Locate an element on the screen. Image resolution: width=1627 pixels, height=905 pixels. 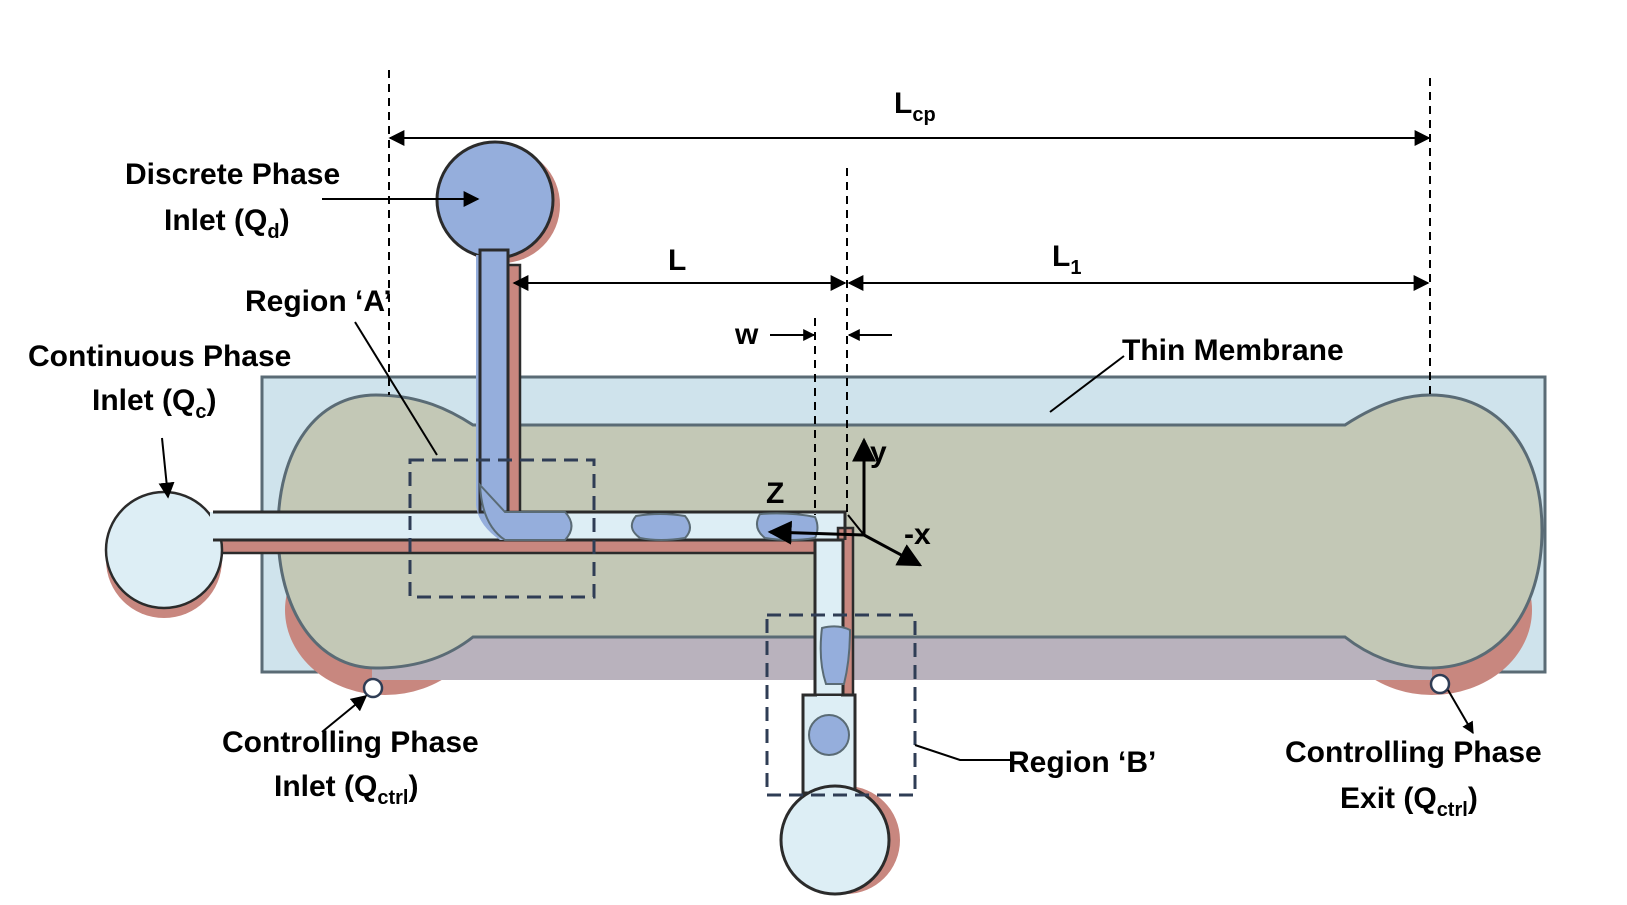
svg-text: Inlet (Qc) is located at coordinates (154, 403).